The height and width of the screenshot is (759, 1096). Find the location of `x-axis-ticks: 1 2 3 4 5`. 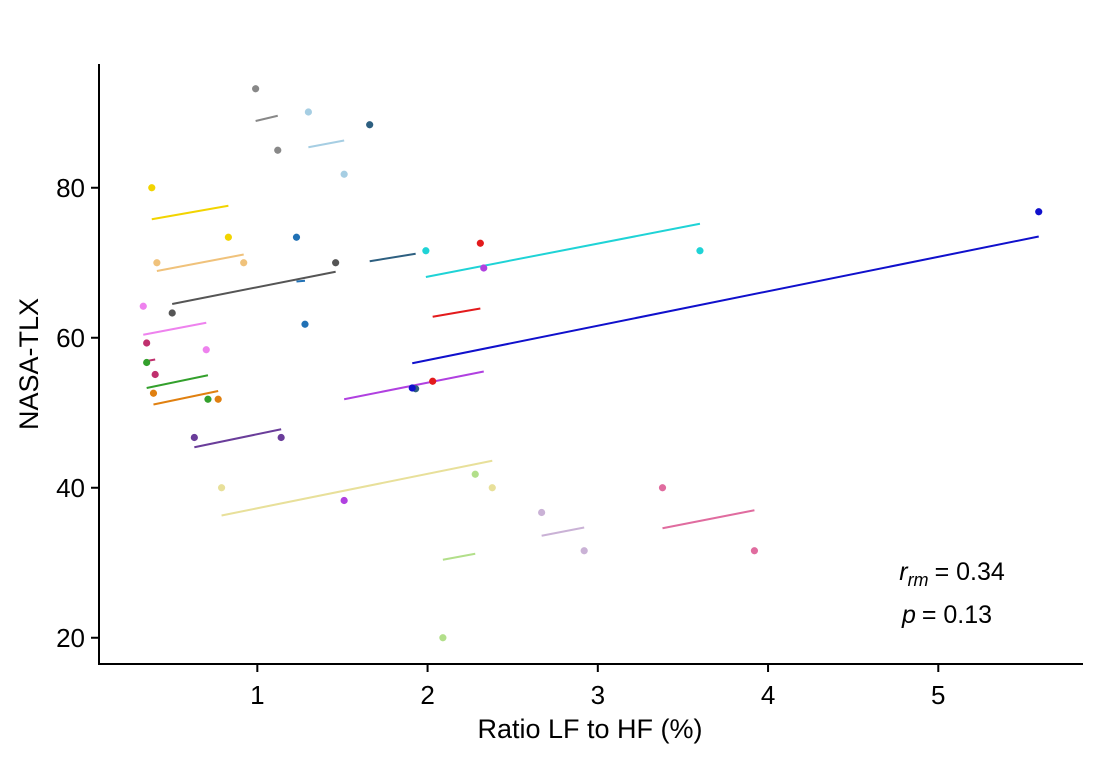

x-axis-ticks: 1 2 3 4 5 is located at coordinates (598, 687).